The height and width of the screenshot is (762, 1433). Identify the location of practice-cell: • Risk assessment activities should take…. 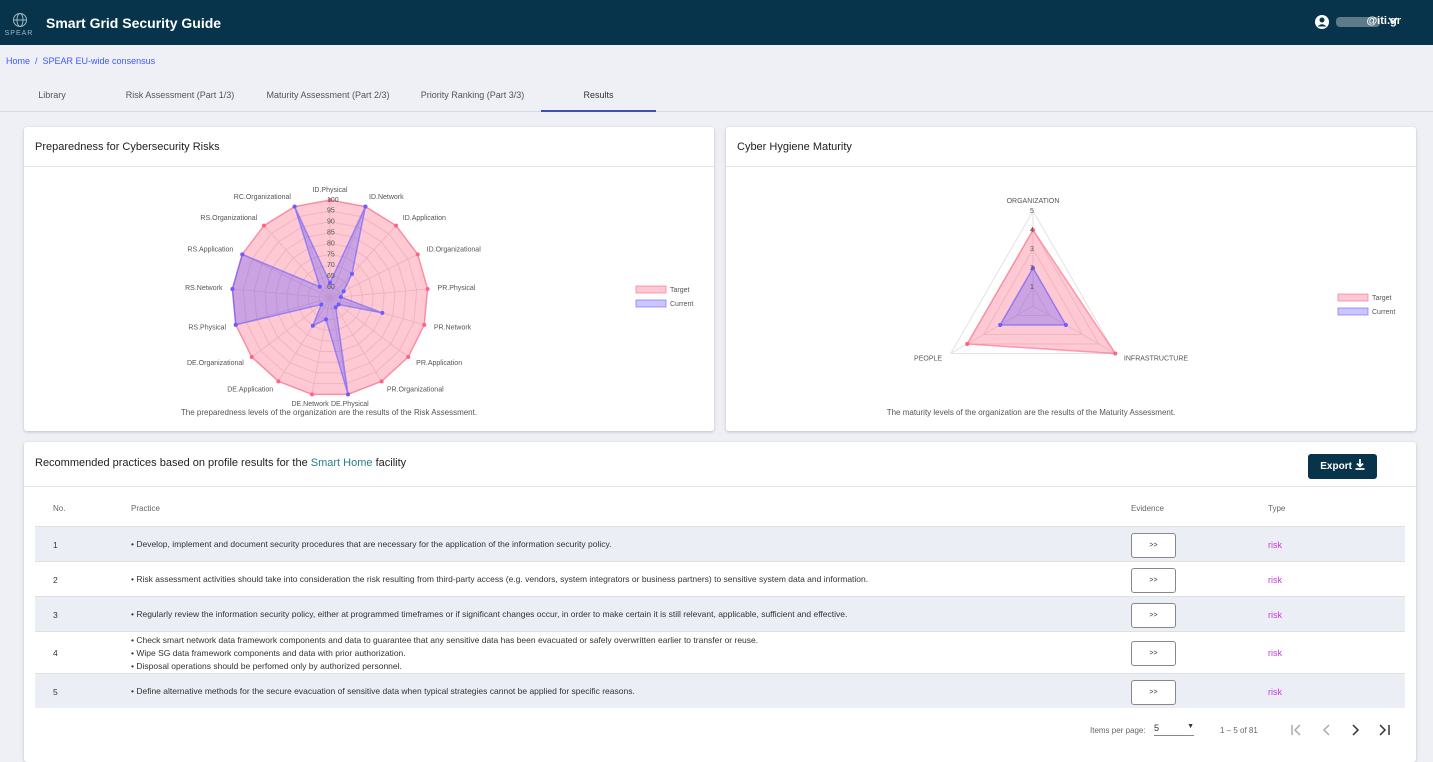
(499, 579).